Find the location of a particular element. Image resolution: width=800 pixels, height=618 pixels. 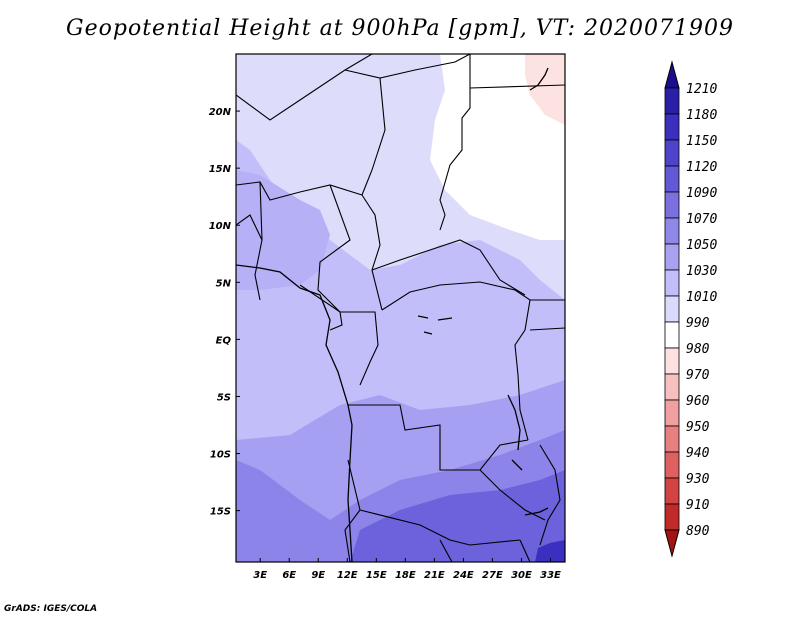

colorbar-level-label: 1070 is located at coordinates (701, 219).